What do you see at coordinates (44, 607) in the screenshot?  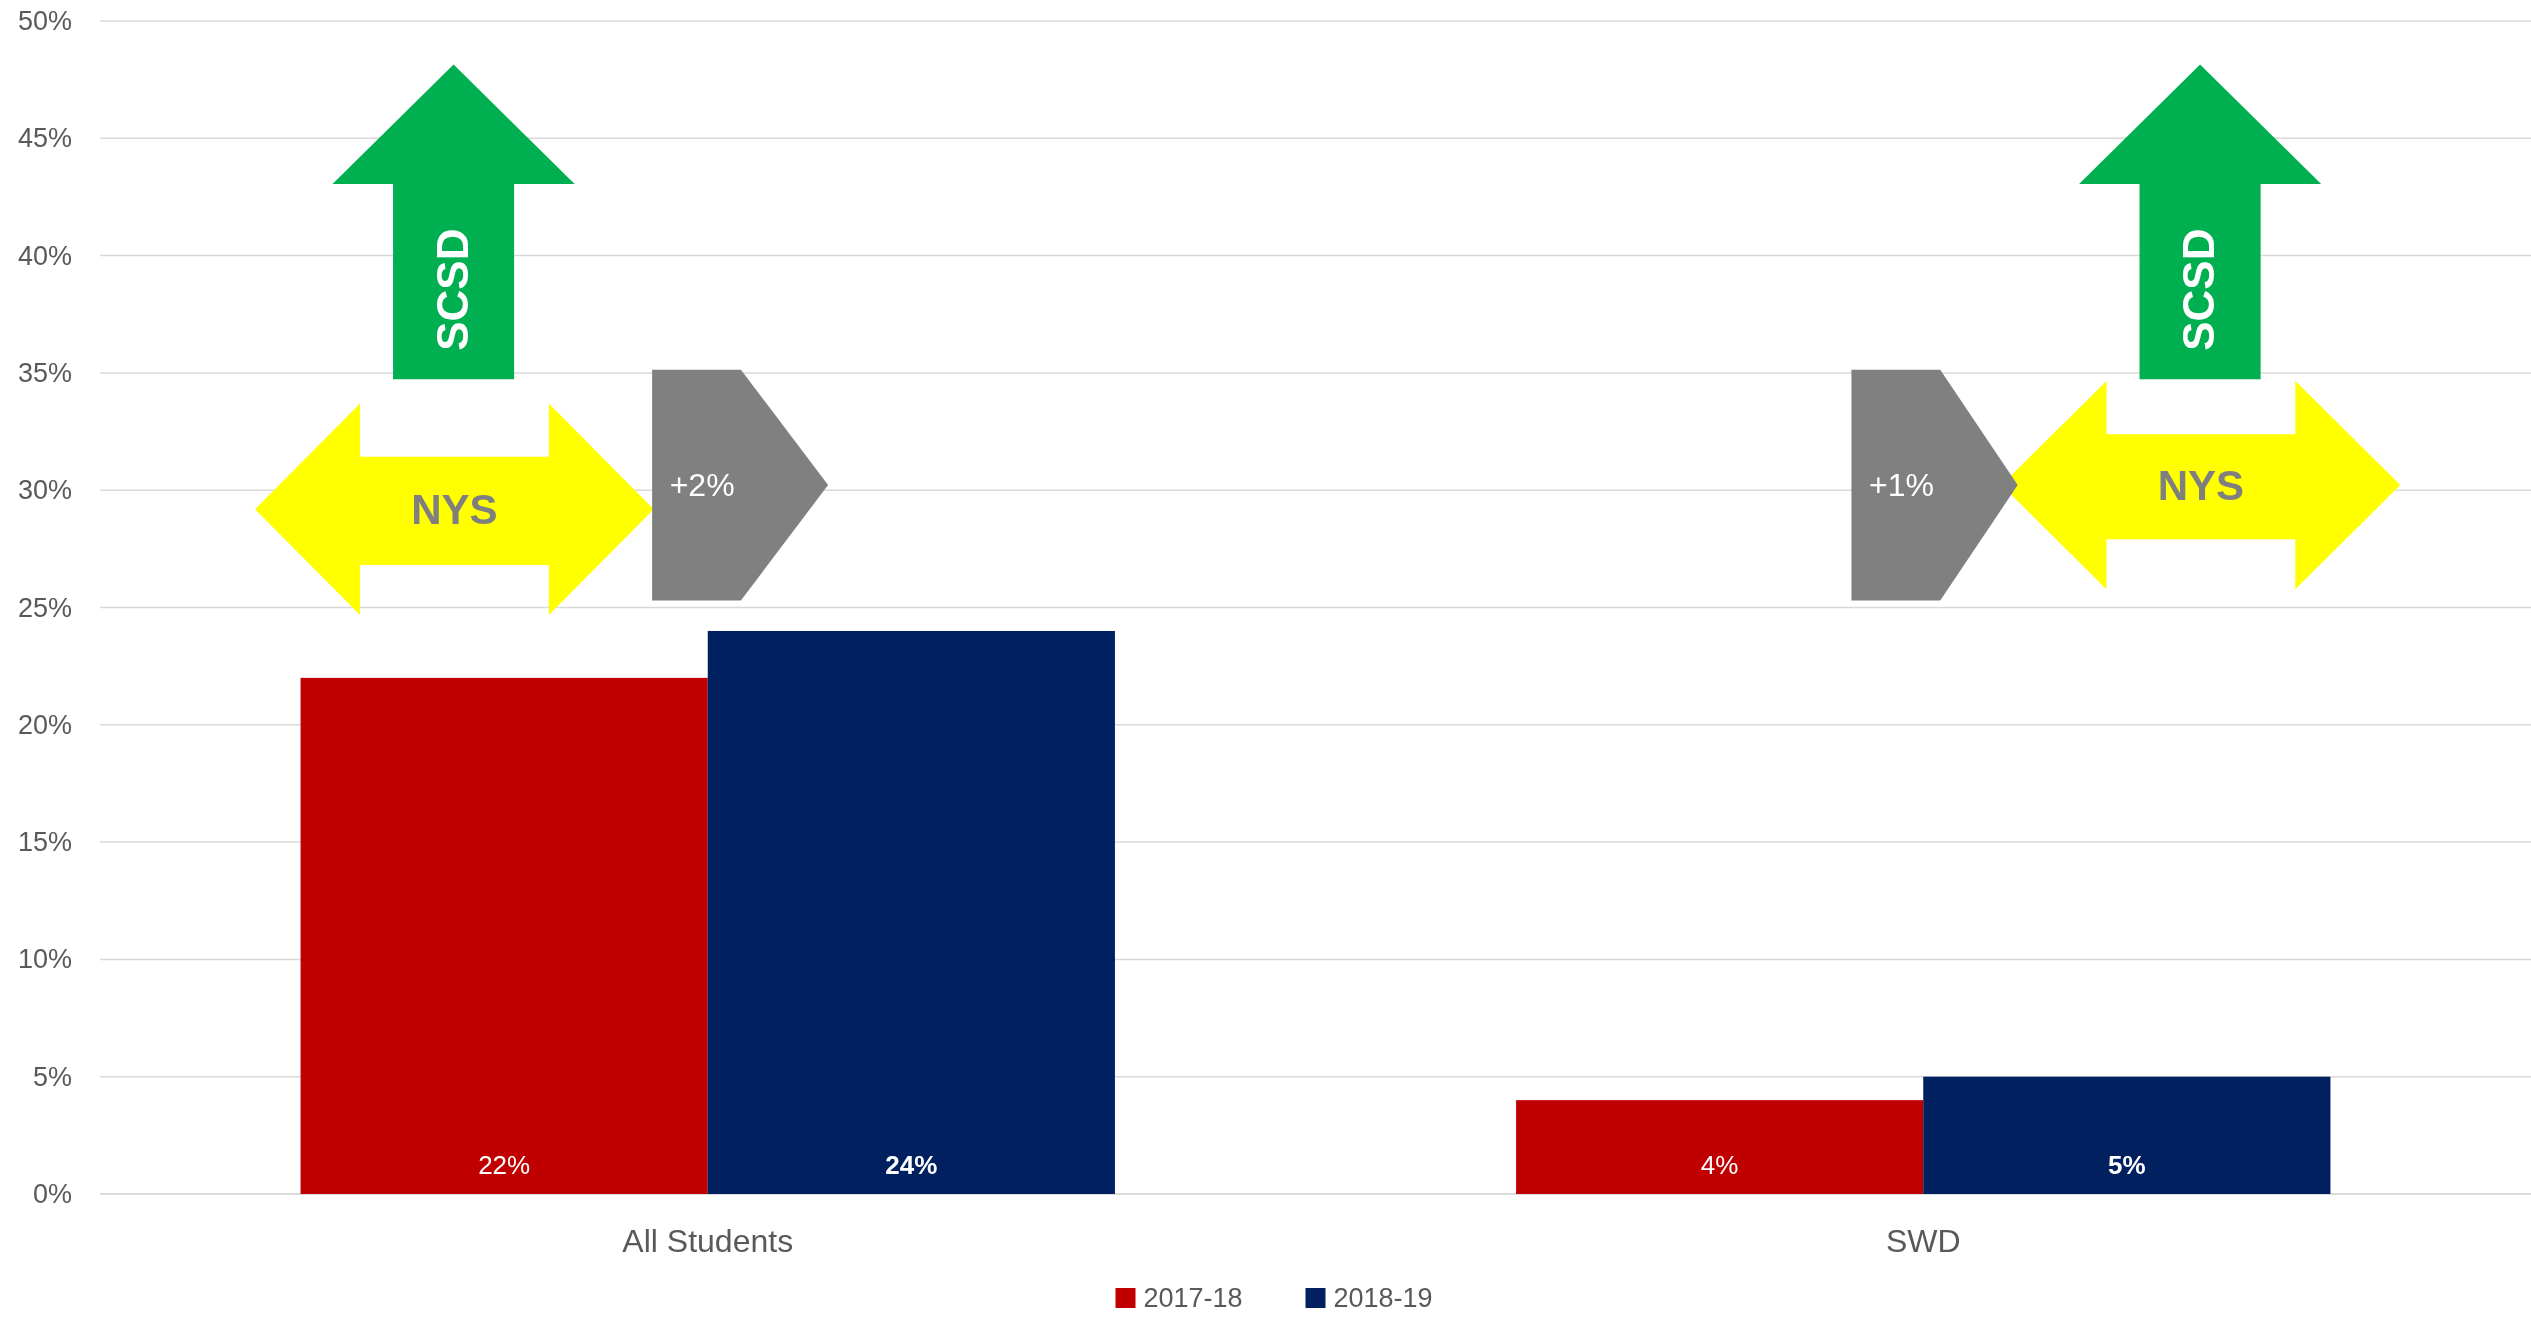 I see `y-tick-label: 25%` at bounding box center [44, 607].